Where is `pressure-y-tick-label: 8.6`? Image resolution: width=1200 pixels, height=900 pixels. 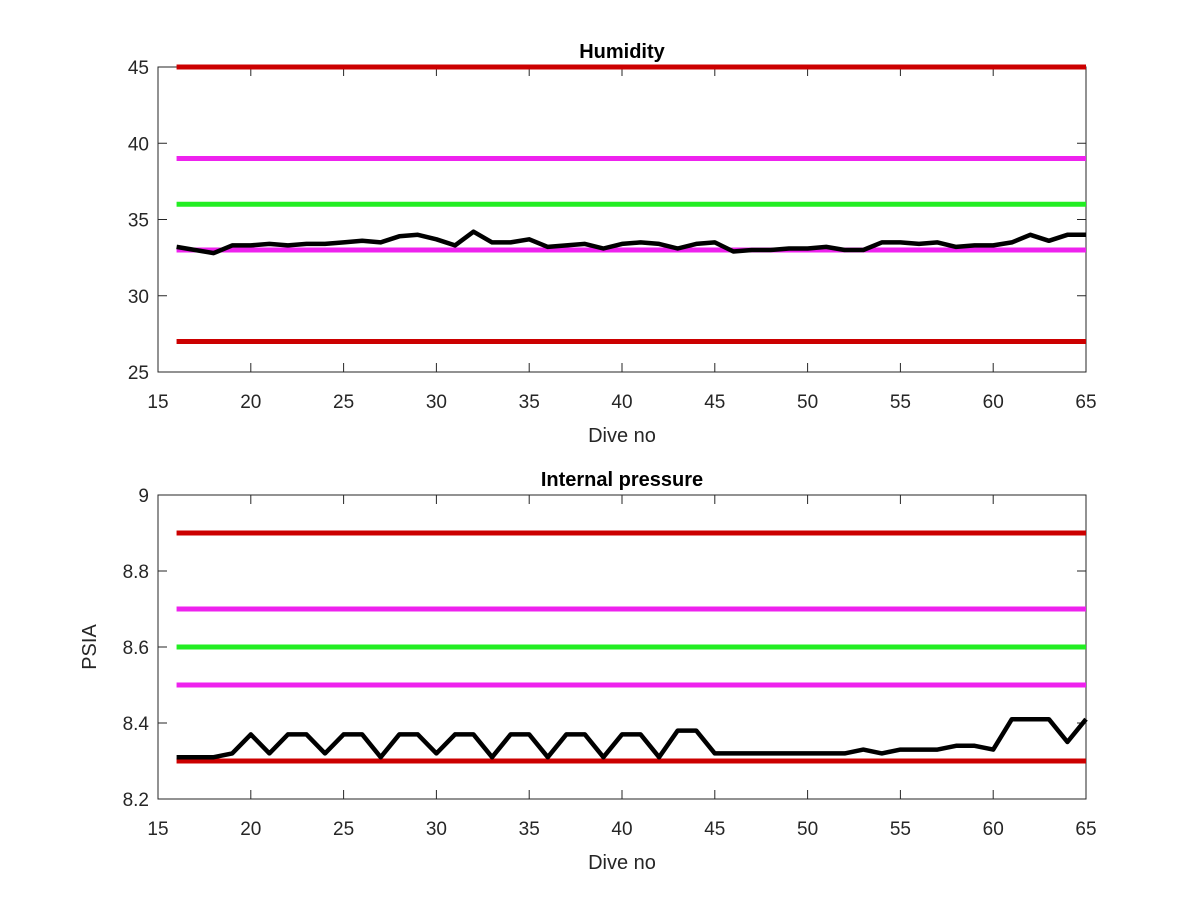
pressure-y-tick-label: 8.6 is located at coordinates (136, 648).